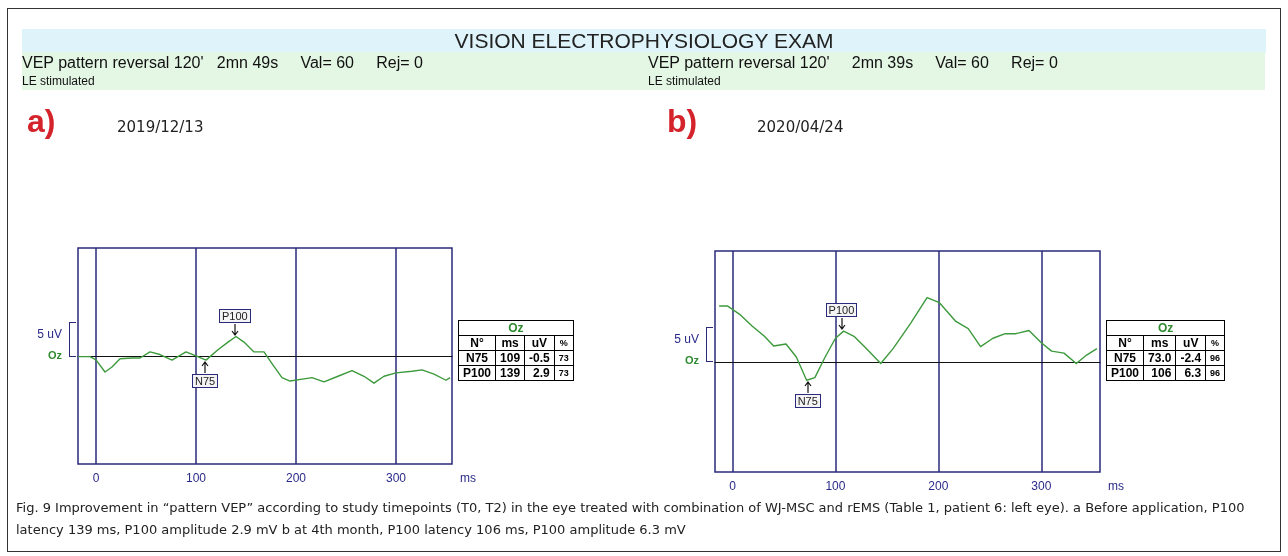  Describe the element at coordinates (1190, 373) in the screenshot. I see `text: 6.3` at that location.